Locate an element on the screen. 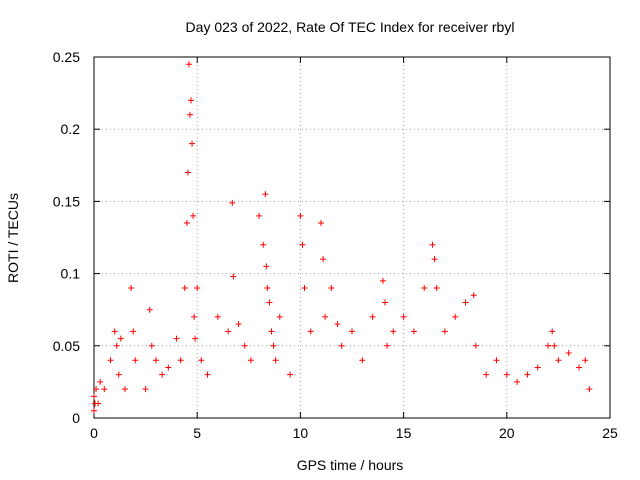 The width and height of the screenshot is (640, 480). x-tick-label: 0 is located at coordinates (94, 433).